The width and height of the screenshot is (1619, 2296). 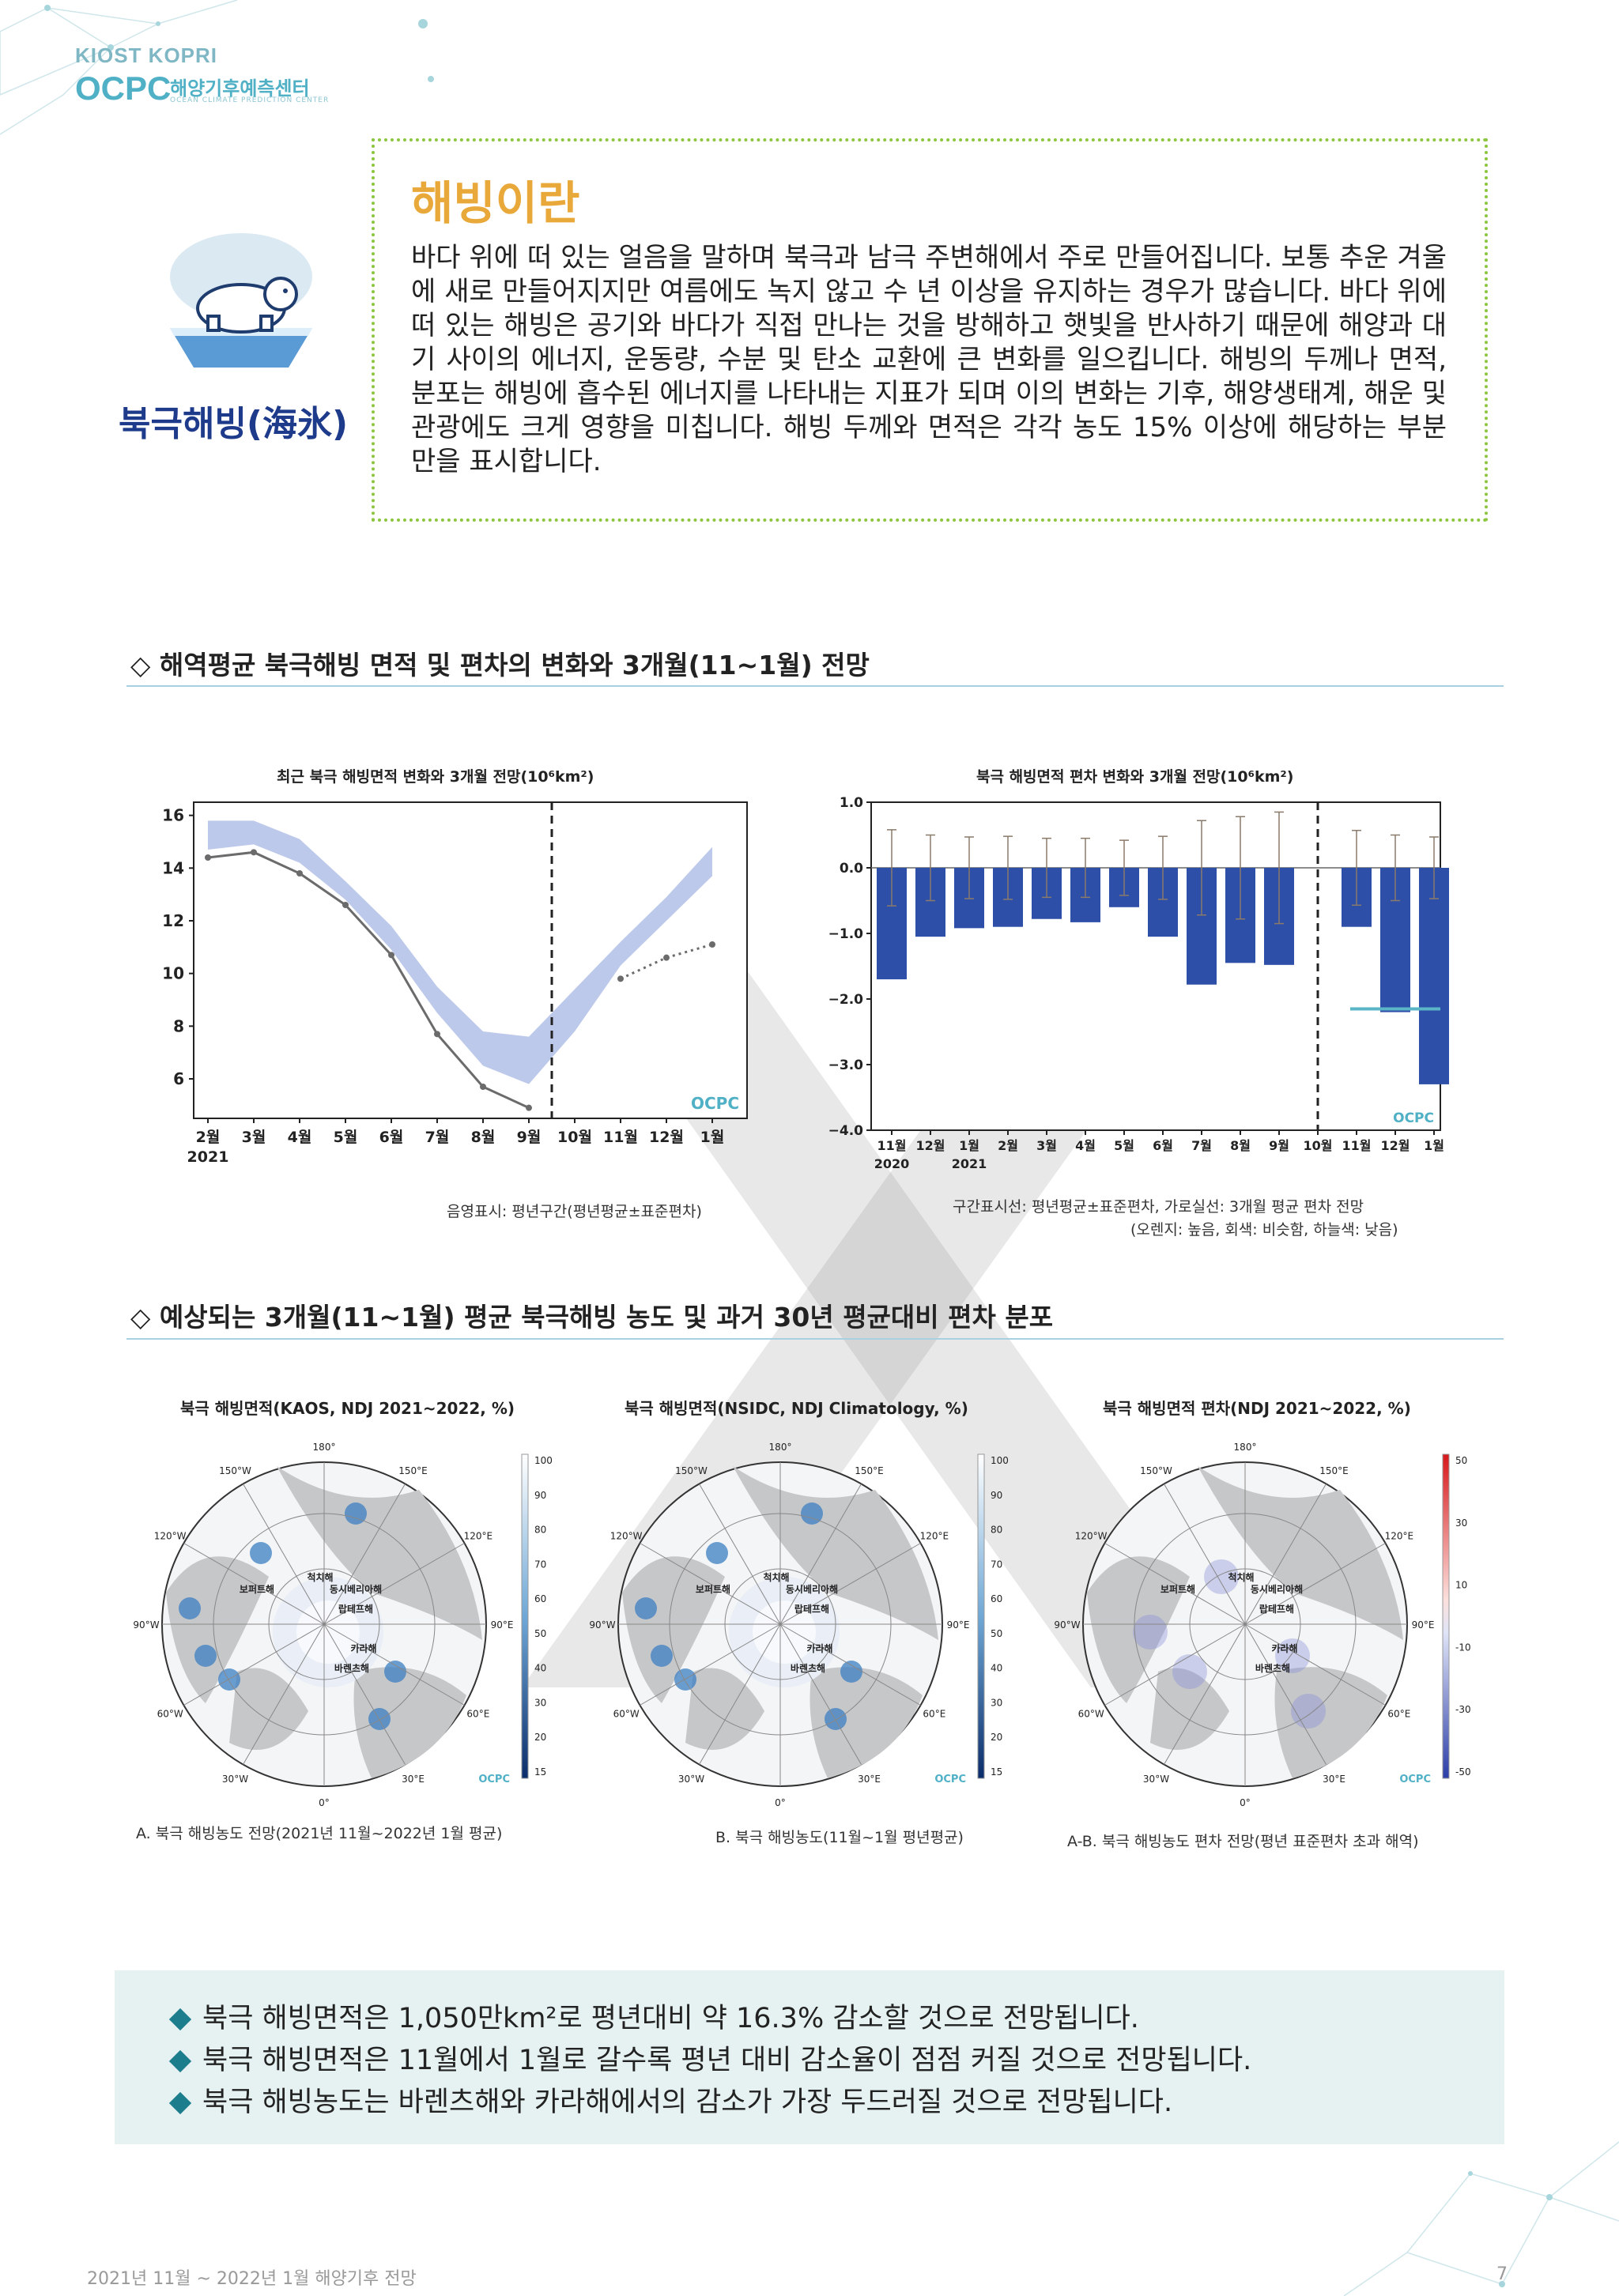 What do you see at coordinates (797, 1408) in the screenshot?
I see `map2-title: 북극 해빙면적(NSIDC, NDJ Climatology, %)` at bounding box center [797, 1408].